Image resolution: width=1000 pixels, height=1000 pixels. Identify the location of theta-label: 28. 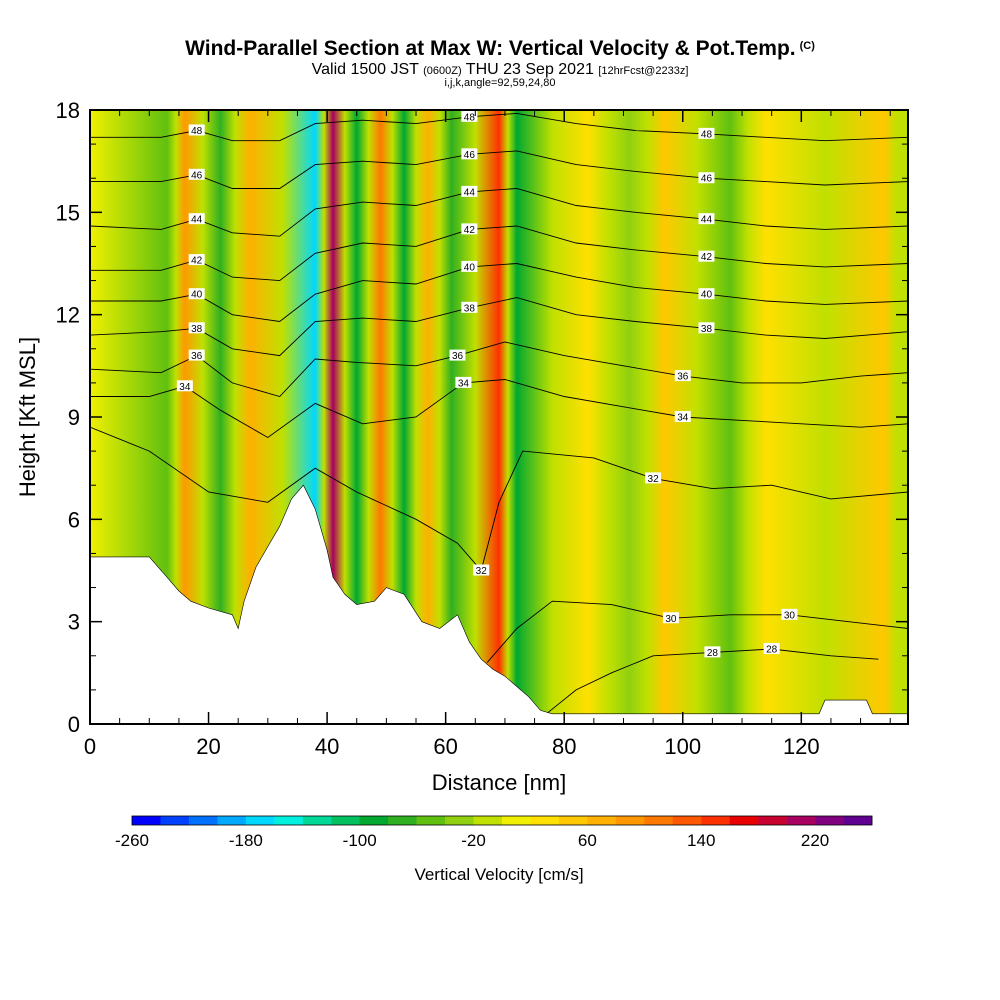
(713, 653).